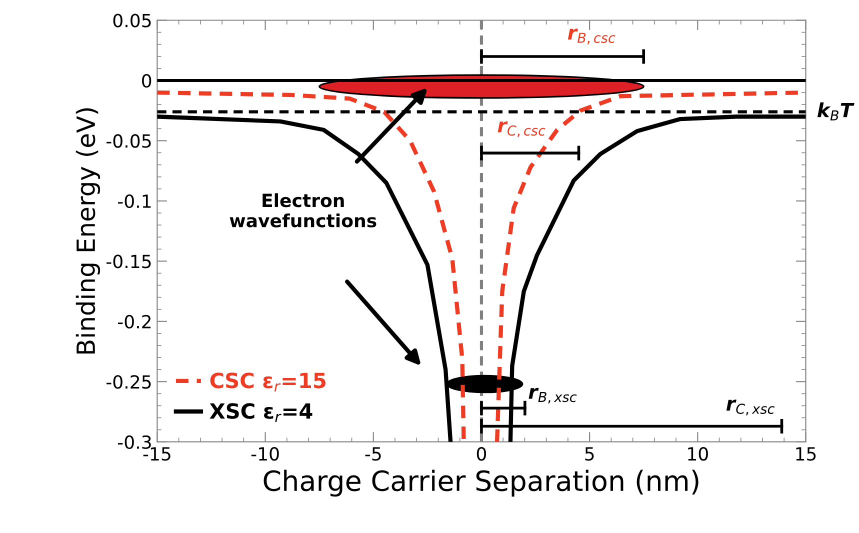 This screenshot has width=859, height=533. I want to click on y-axis-title: Binding Energy (eV), so click(88, 231).